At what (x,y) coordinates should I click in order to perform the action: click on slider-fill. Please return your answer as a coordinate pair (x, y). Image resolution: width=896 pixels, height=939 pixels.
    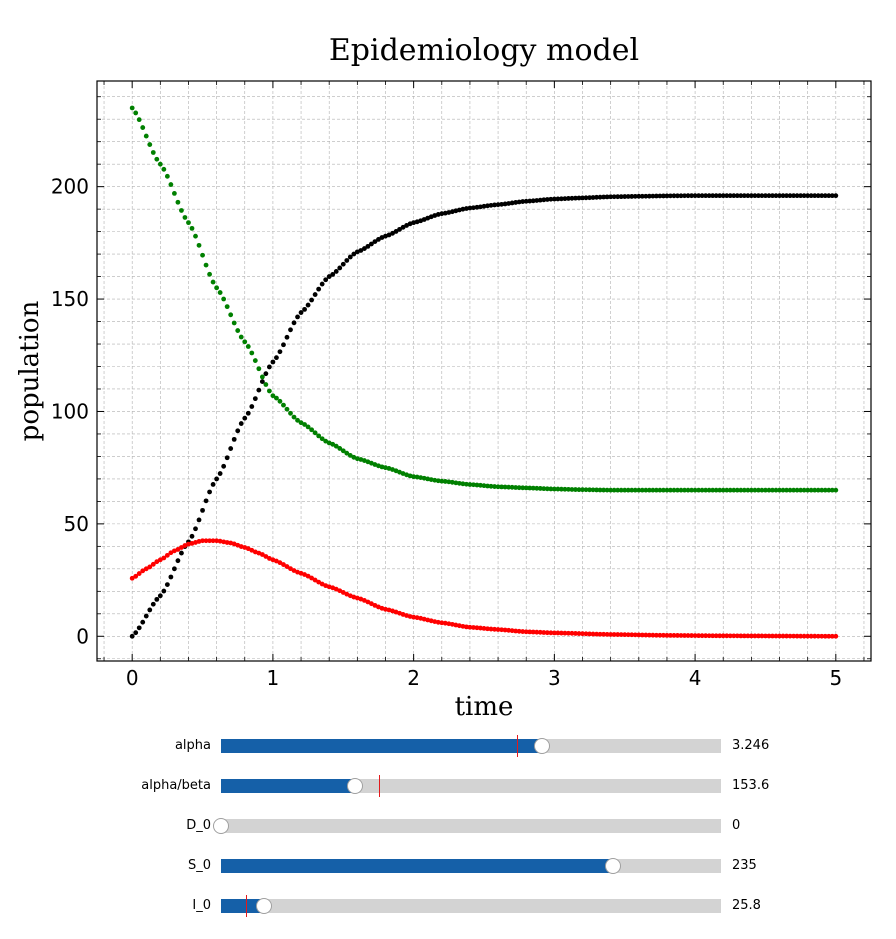
    Looking at the image, I should click on (242, 906).